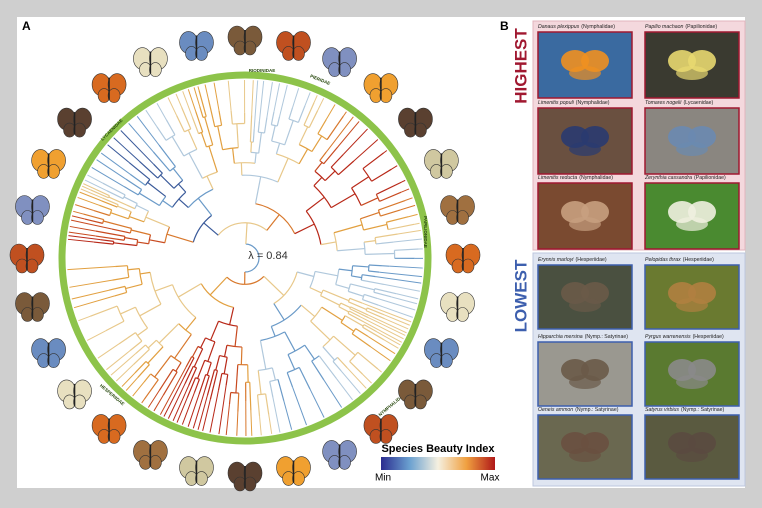  What do you see at coordinates (703, 410) in the screenshot?
I see `species-family: (Nymp.: Satyrinae)` at bounding box center [703, 410].